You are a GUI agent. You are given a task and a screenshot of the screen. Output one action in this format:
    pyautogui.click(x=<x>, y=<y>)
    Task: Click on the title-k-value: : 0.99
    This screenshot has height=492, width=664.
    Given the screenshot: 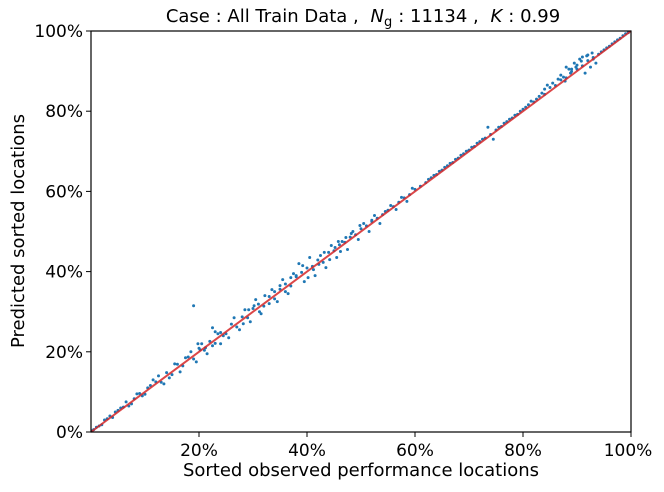 What is the action you would take?
    pyautogui.click(x=534, y=16)
    